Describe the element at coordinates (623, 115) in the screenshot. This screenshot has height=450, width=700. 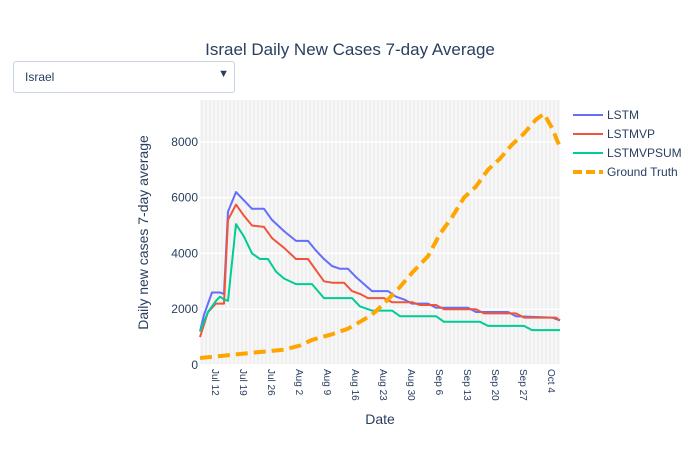
I see `legend-label: LSTM` at that location.